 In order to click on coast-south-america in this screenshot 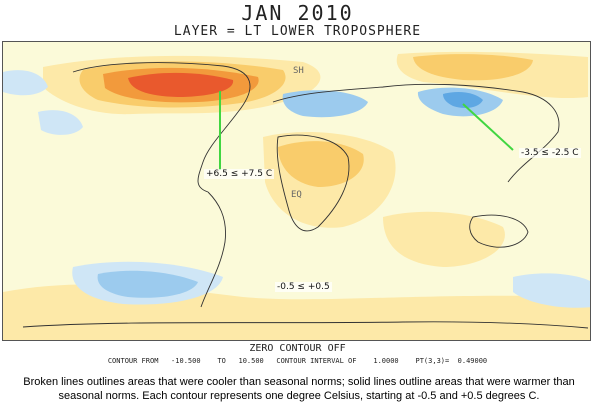, I will do `click(213, 249)`.